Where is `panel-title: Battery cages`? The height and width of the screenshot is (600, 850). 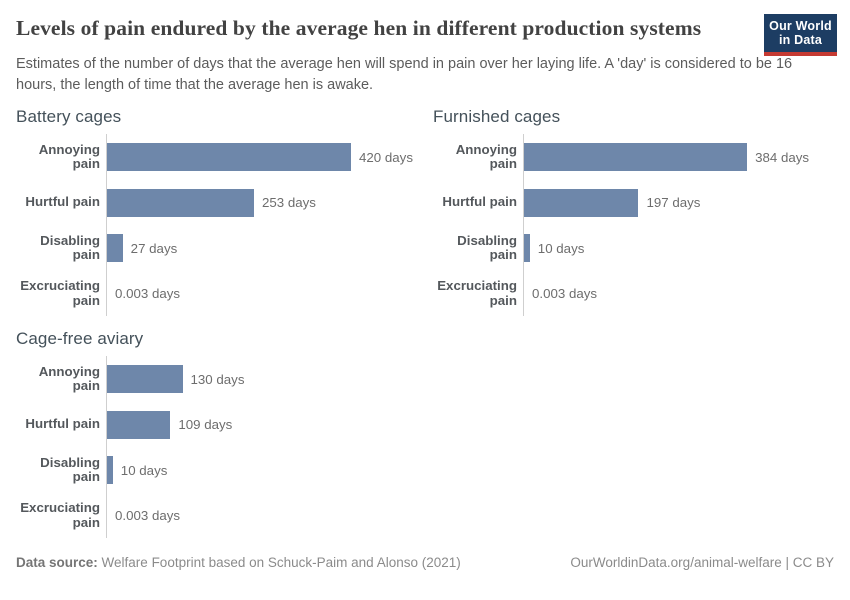
panel-title: Battery cages is located at coordinates (69, 117).